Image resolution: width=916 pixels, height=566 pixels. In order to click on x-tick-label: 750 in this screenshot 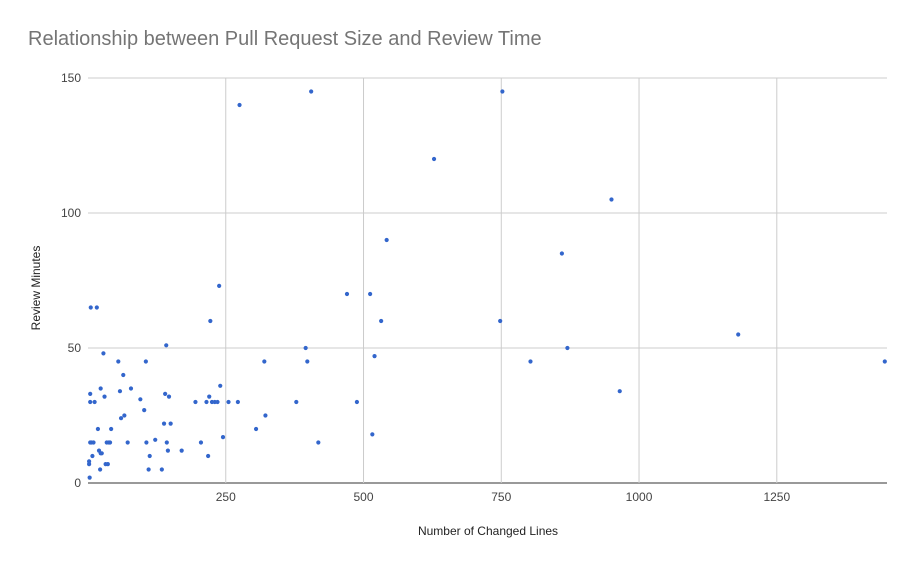, I will do `click(501, 497)`.